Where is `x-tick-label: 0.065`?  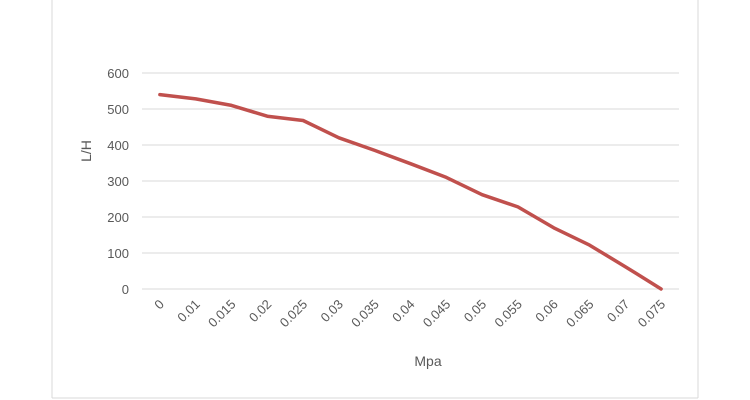 x-tick-label: 0.065 is located at coordinates (580, 314).